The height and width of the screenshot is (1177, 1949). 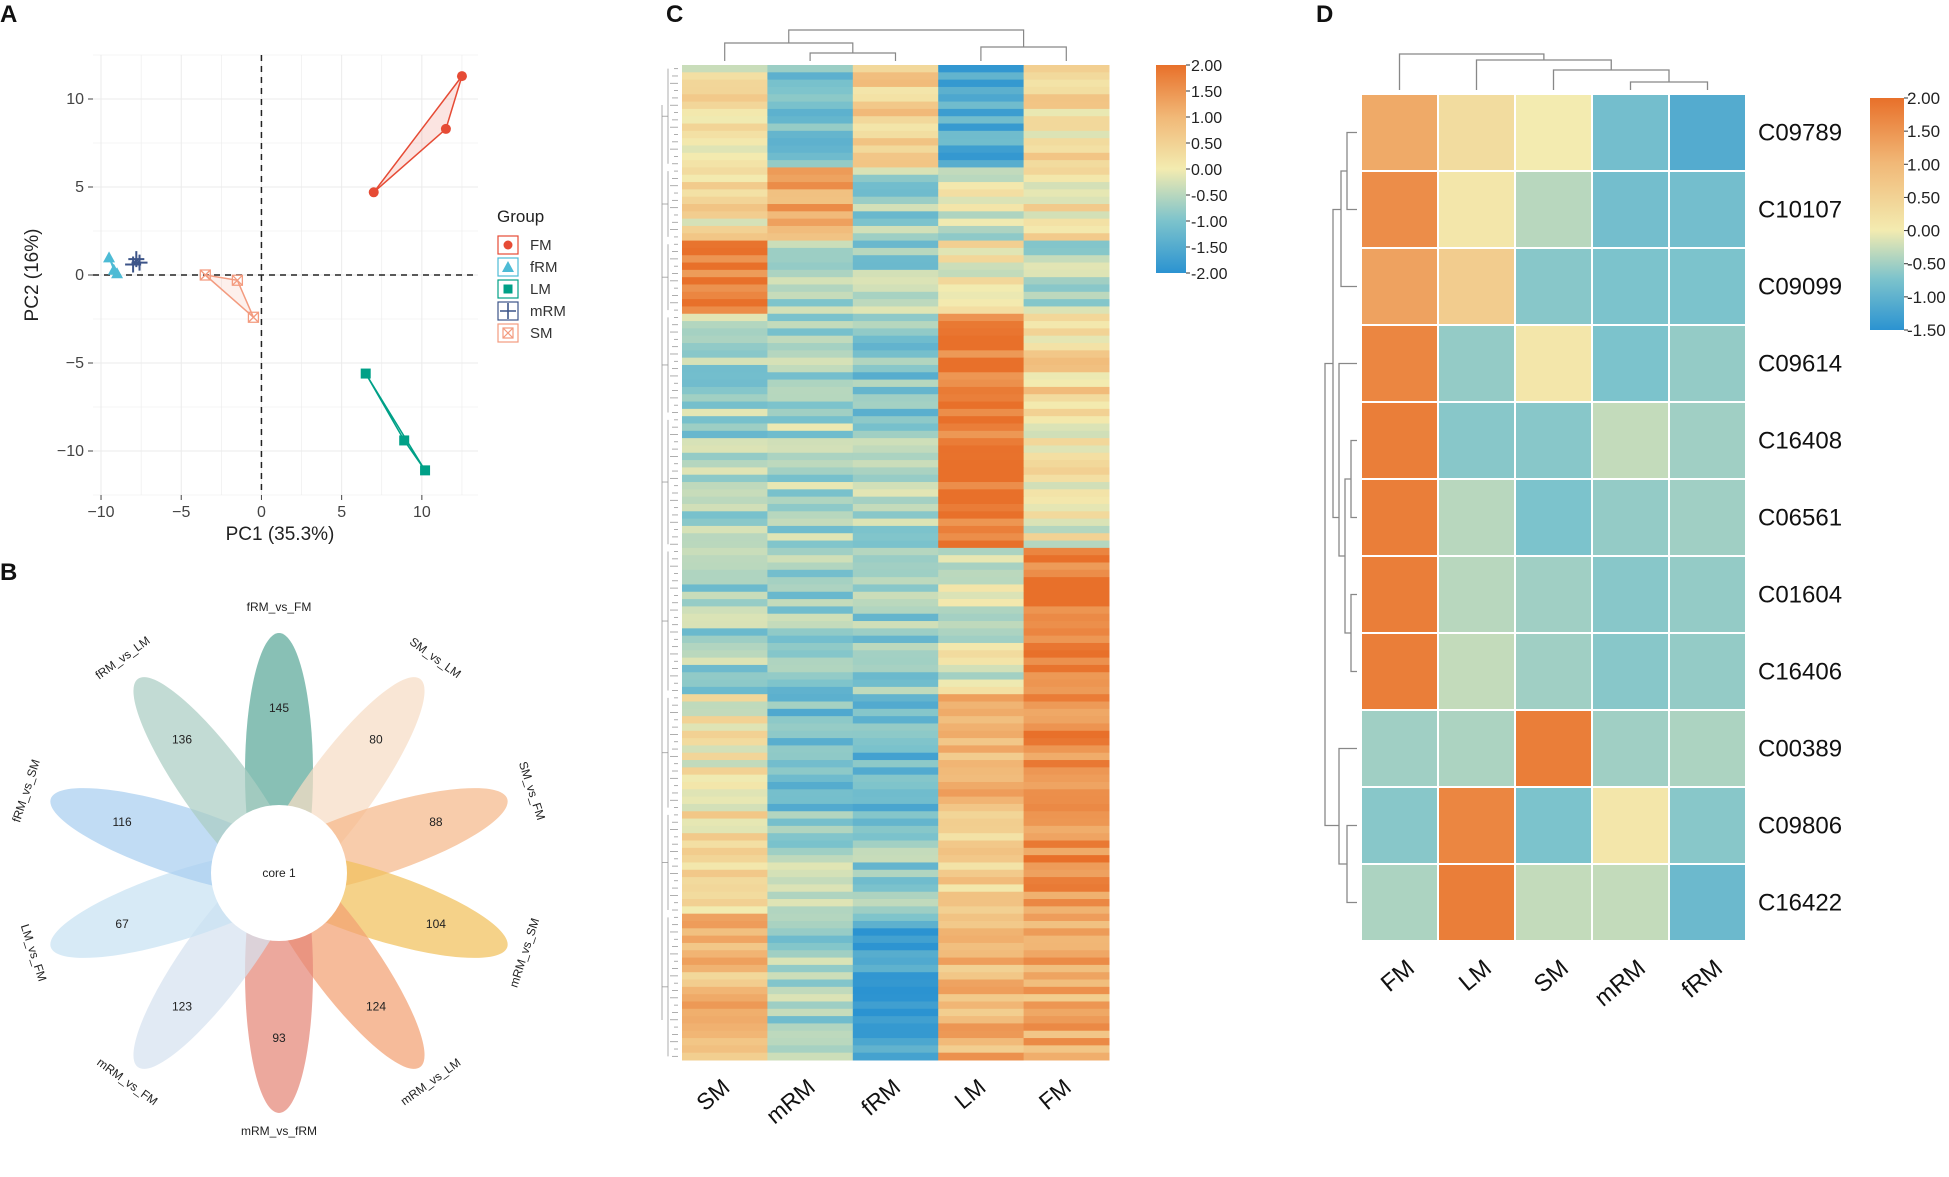 What do you see at coordinates (541, 245) in the screenshot?
I see `legend-label-fm: FM` at bounding box center [541, 245].